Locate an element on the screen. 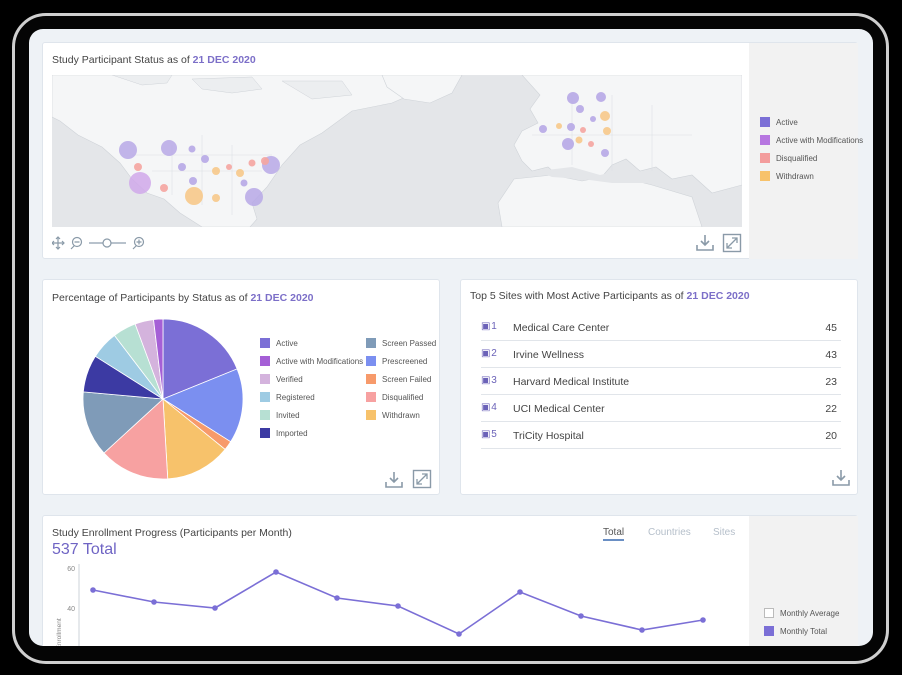 This screenshot has width=902, height=675. map-legend-item-disqualified: Disqualified is located at coordinates (811, 158).